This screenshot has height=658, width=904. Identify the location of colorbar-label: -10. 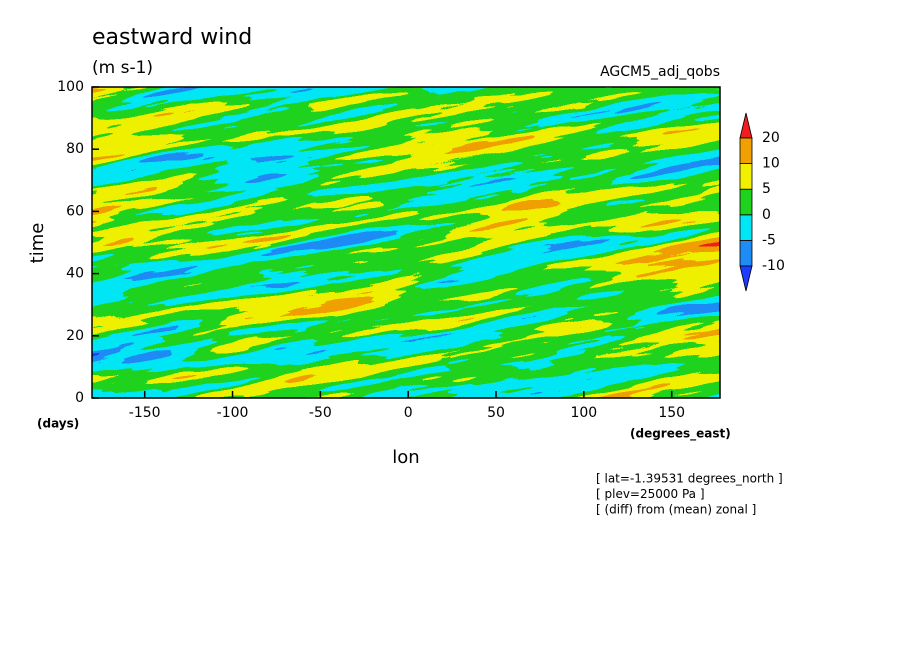
(773, 266).